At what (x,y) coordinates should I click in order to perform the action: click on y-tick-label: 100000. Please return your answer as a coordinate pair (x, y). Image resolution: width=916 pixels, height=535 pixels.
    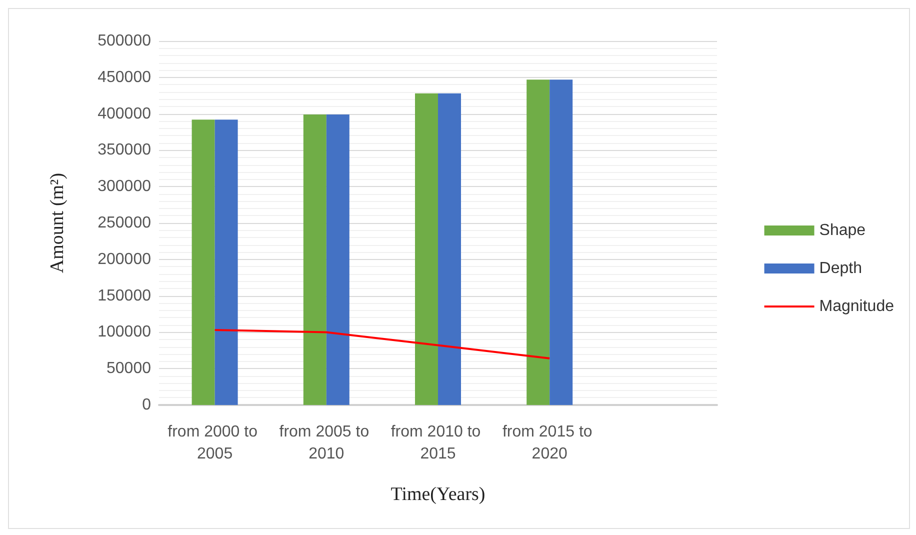
    Looking at the image, I should click on (125, 332).